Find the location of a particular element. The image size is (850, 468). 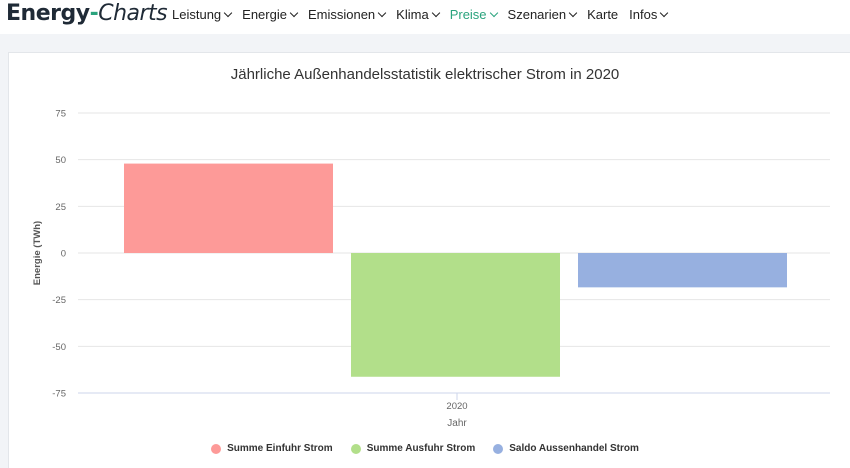

legend-label: Saldo Aussenhandel Strom is located at coordinates (574, 448).